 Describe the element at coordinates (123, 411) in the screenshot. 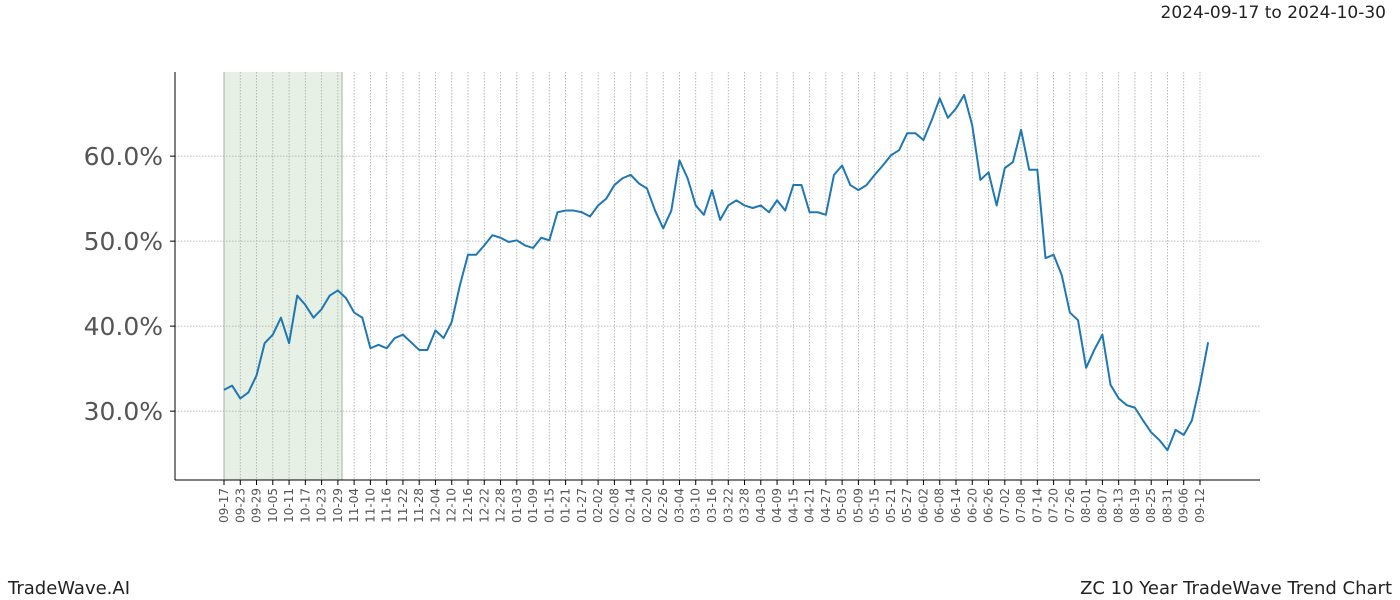

I see `y-tick-label: 30.0%` at that location.